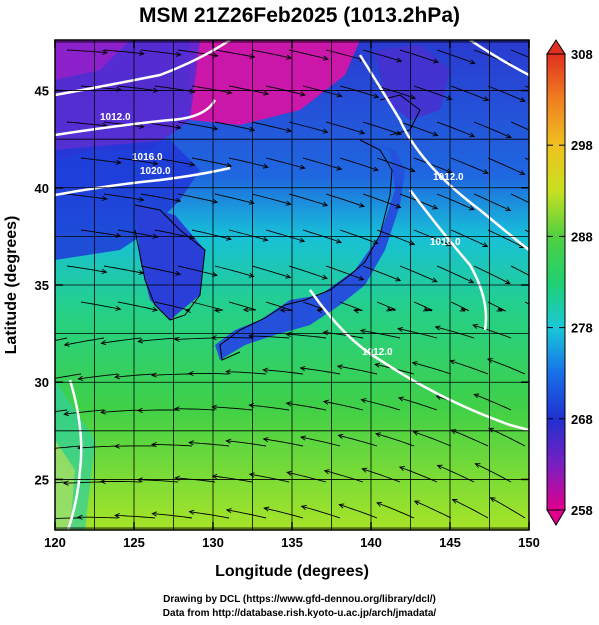 The image size is (599, 625). I want to click on y-tick-label: 40, so click(42, 188).